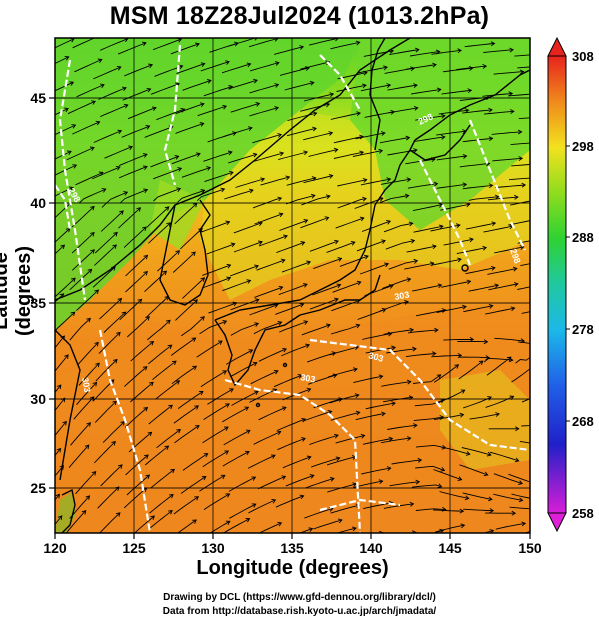 Image resolution: width=599 pixels, height=625 pixels. I want to click on x-tick-label: 145, so click(450, 548).